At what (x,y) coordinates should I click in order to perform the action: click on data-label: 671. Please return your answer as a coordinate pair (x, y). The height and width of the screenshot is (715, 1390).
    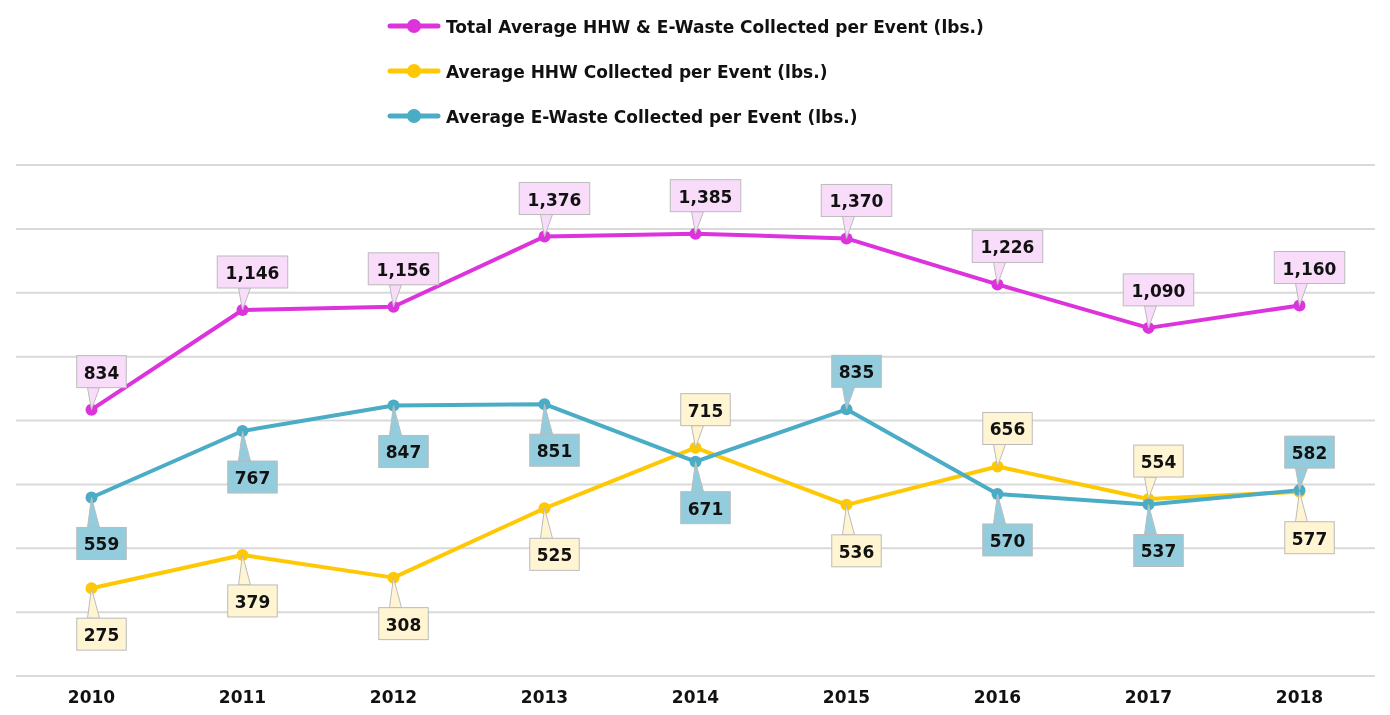
    Looking at the image, I should click on (705, 508).